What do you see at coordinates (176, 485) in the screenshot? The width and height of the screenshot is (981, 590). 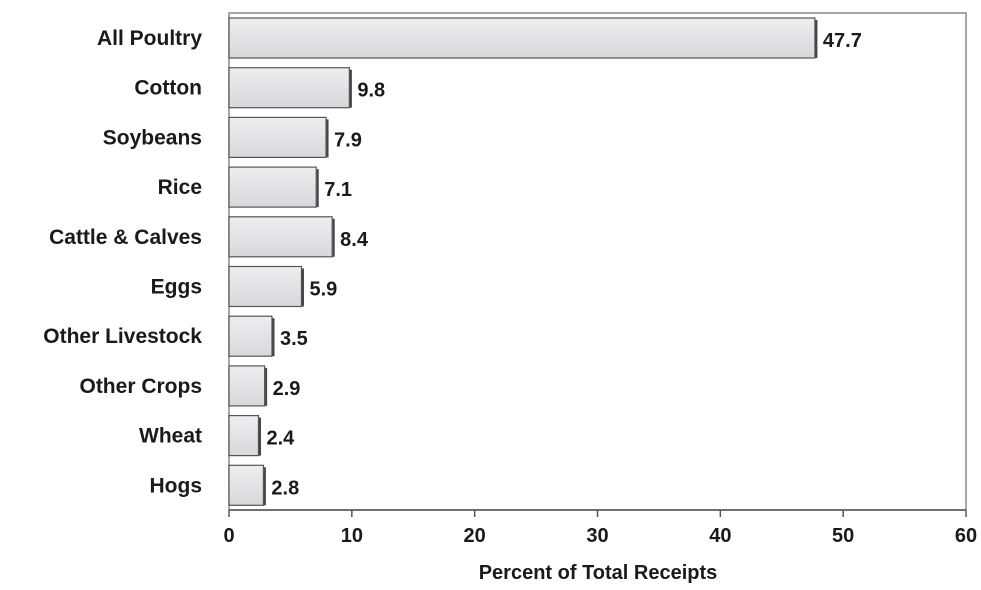 I see `category-label-hogs: Hogs` at bounding box center [176, 485].